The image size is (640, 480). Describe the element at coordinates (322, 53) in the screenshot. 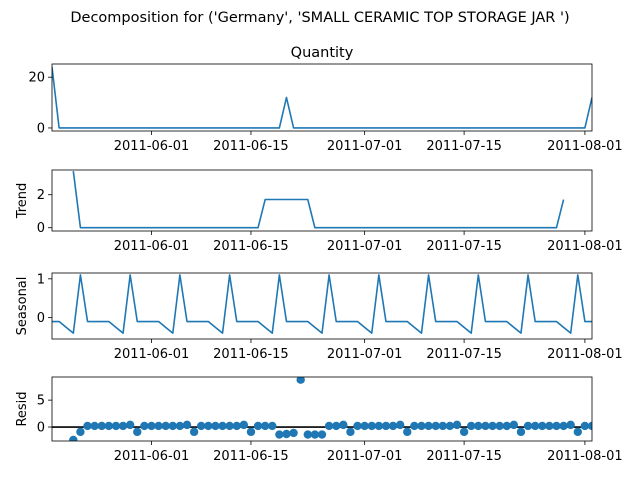

I see `panel-title: Quantity` at that location.